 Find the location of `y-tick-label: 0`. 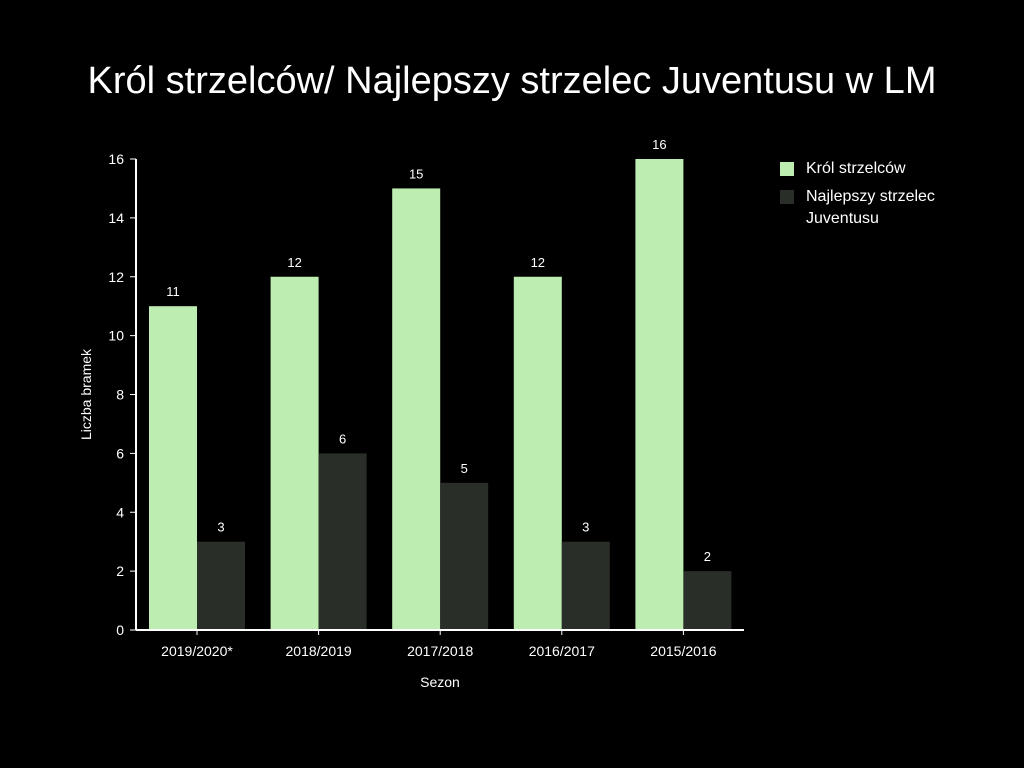

y-tick-label: 0 is located at coordinates (120, 630).